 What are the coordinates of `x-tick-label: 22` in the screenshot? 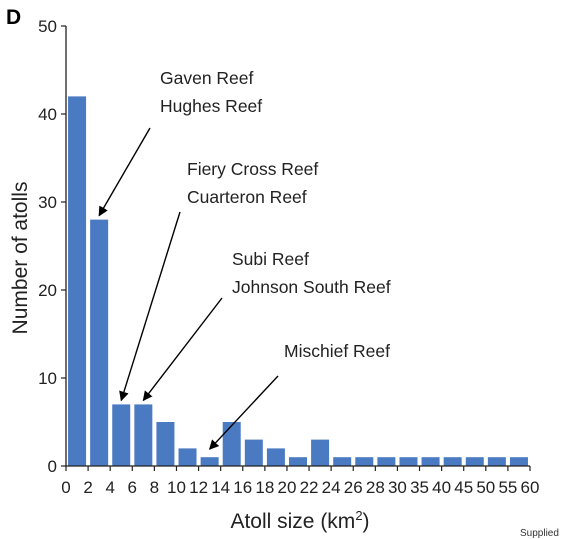 It's located at (309, 487).